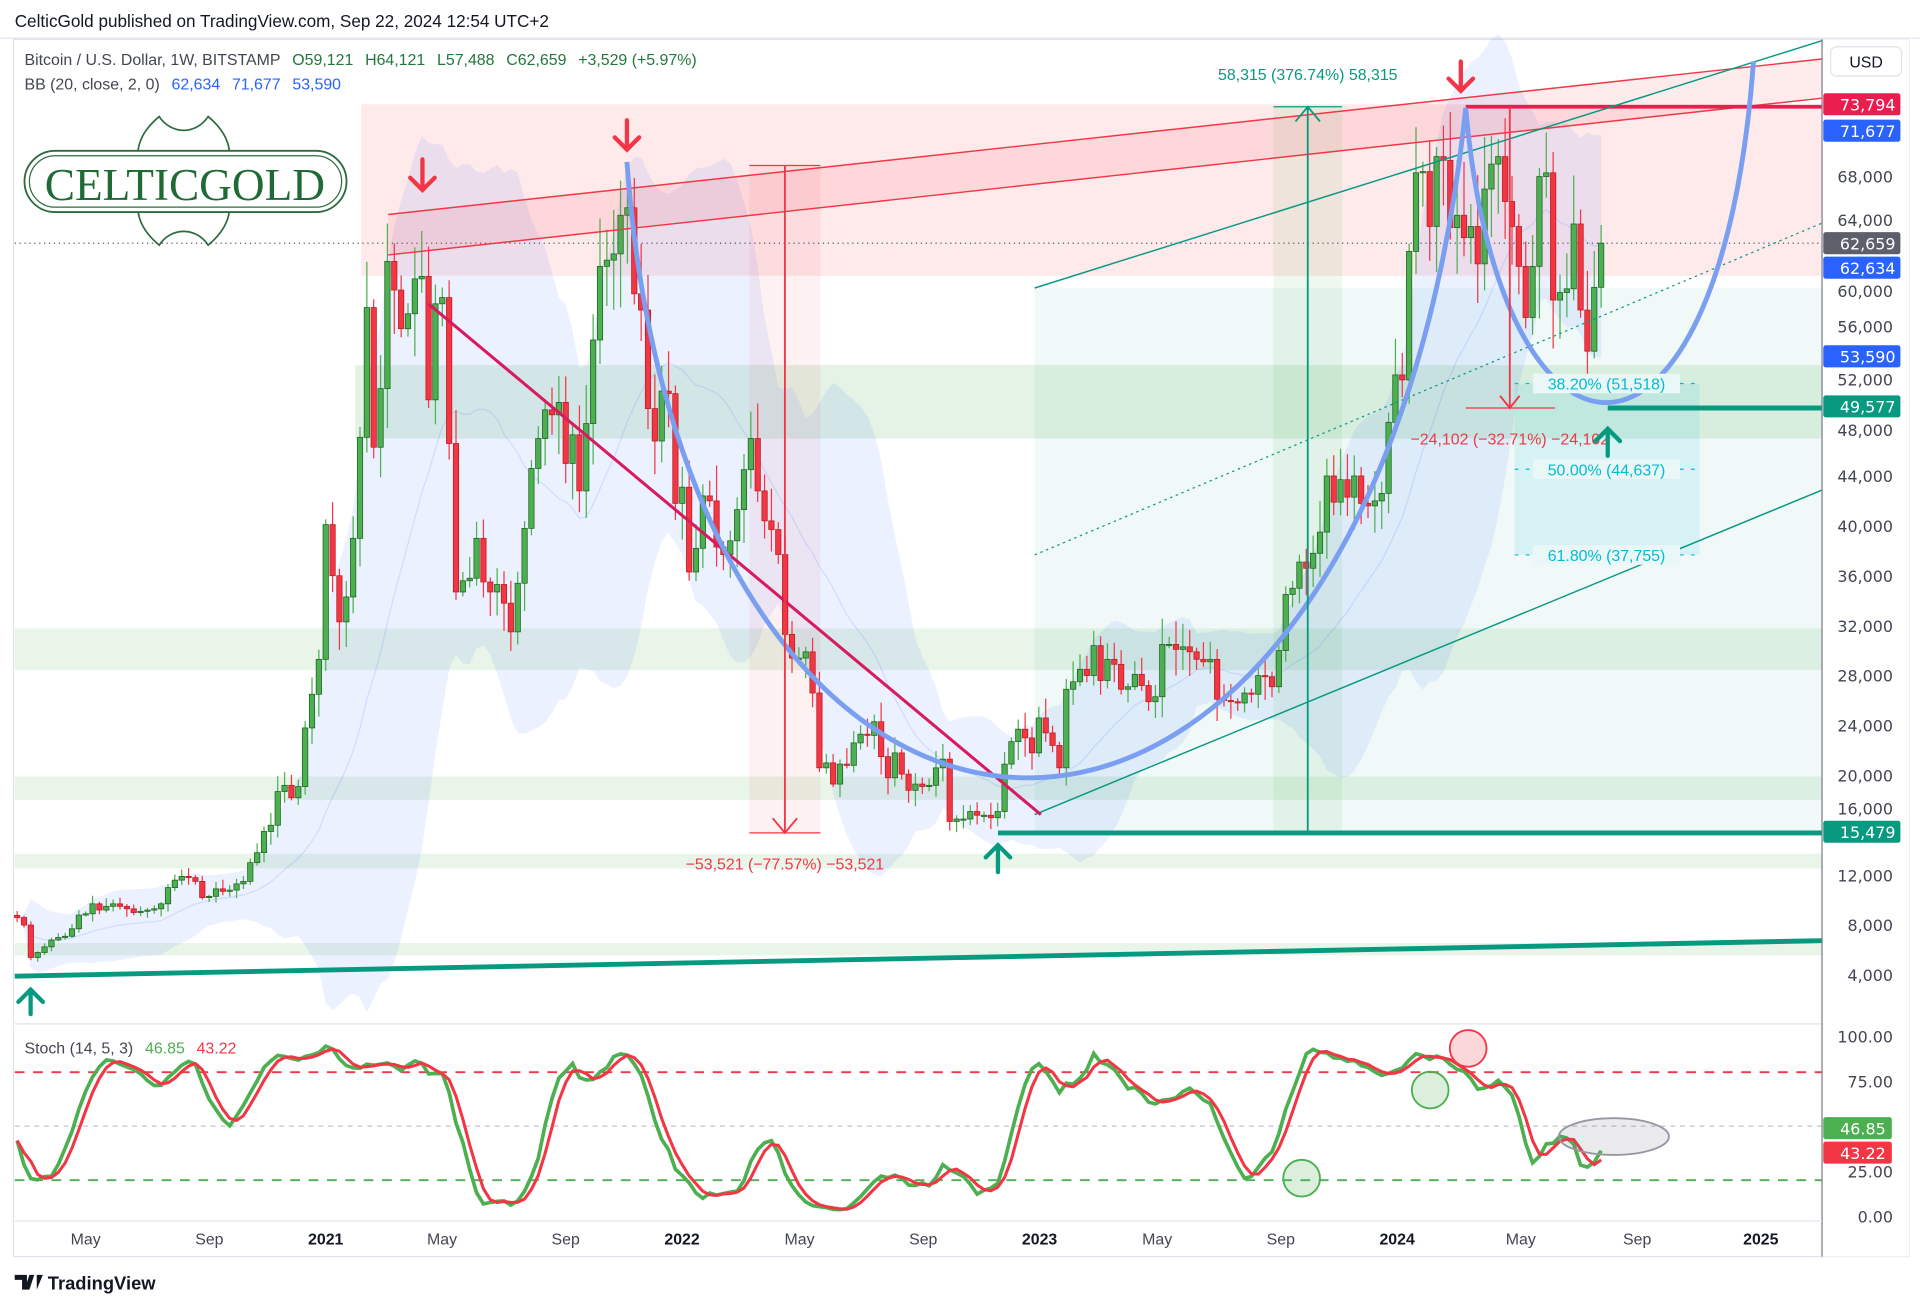  I want to click on fib-label-382: 38.20% (51,518), so click(1607, 385).